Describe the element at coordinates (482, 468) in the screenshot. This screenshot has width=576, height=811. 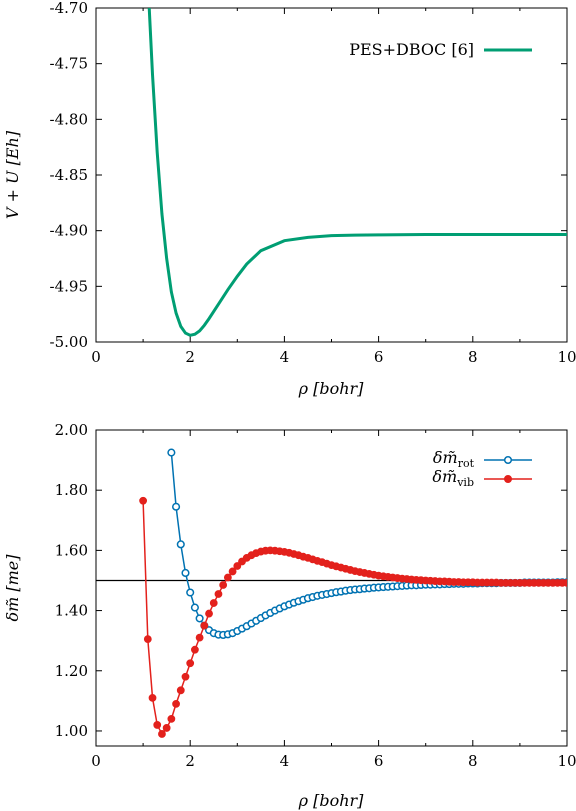
I see `bottom-legend: δm̃rot δm̃vib` at that location.